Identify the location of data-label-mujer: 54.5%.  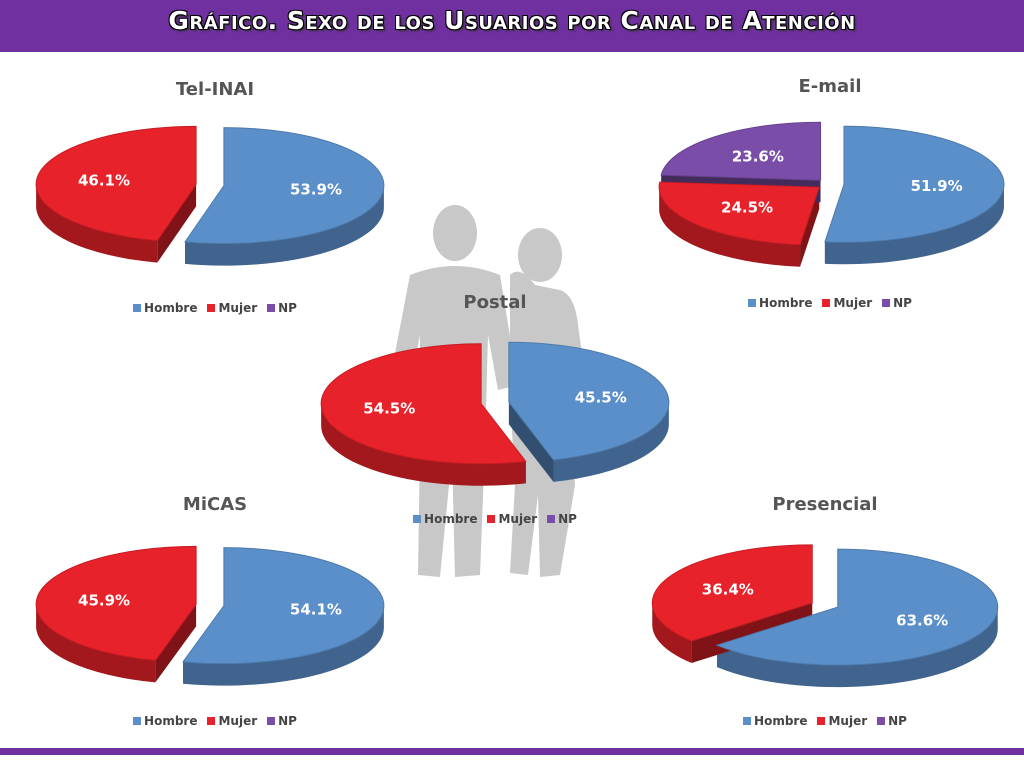
(389, 408).